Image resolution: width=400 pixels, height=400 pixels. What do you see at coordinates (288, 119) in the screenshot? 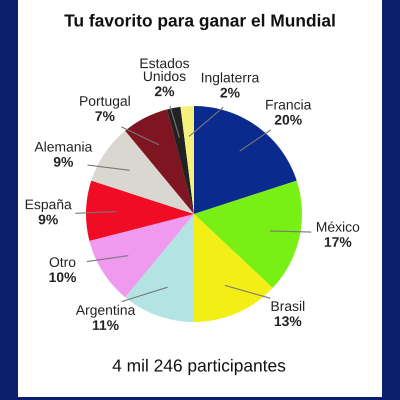
I see `data-label: 20%` at bounding box center [288, 119].